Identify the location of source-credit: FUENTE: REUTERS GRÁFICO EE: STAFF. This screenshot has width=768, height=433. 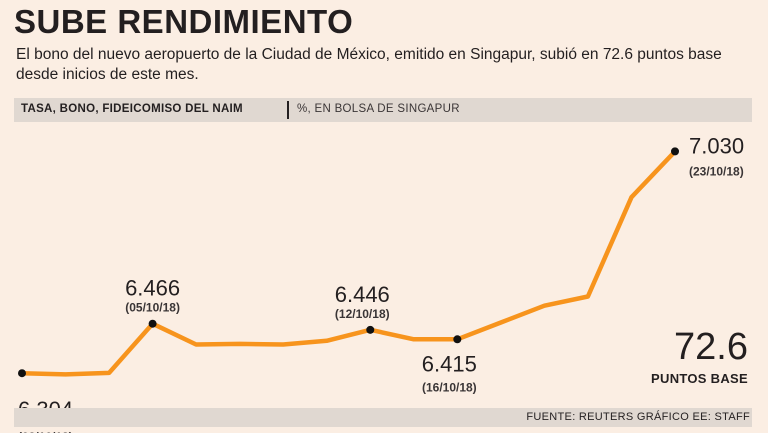
(638, 417).